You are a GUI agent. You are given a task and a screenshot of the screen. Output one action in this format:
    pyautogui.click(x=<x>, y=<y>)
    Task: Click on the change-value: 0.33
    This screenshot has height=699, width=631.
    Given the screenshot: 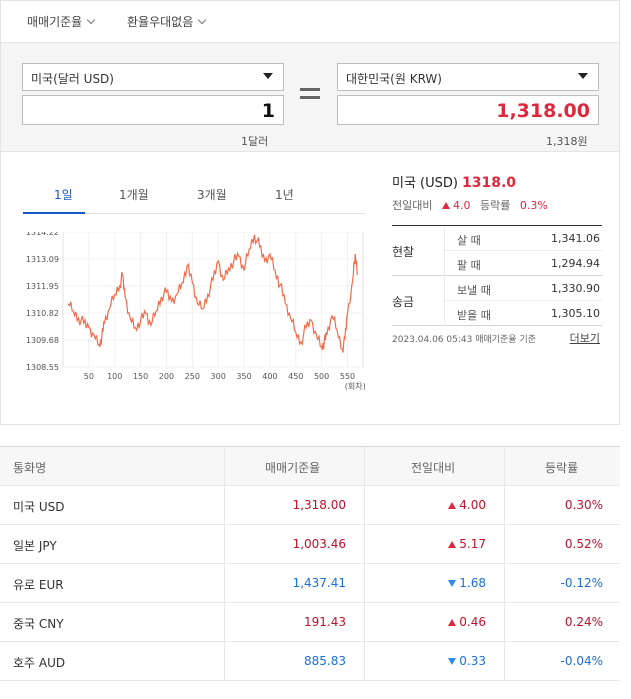 What is the action you would take?
    pyautogui.click(x=472, y=661)
    